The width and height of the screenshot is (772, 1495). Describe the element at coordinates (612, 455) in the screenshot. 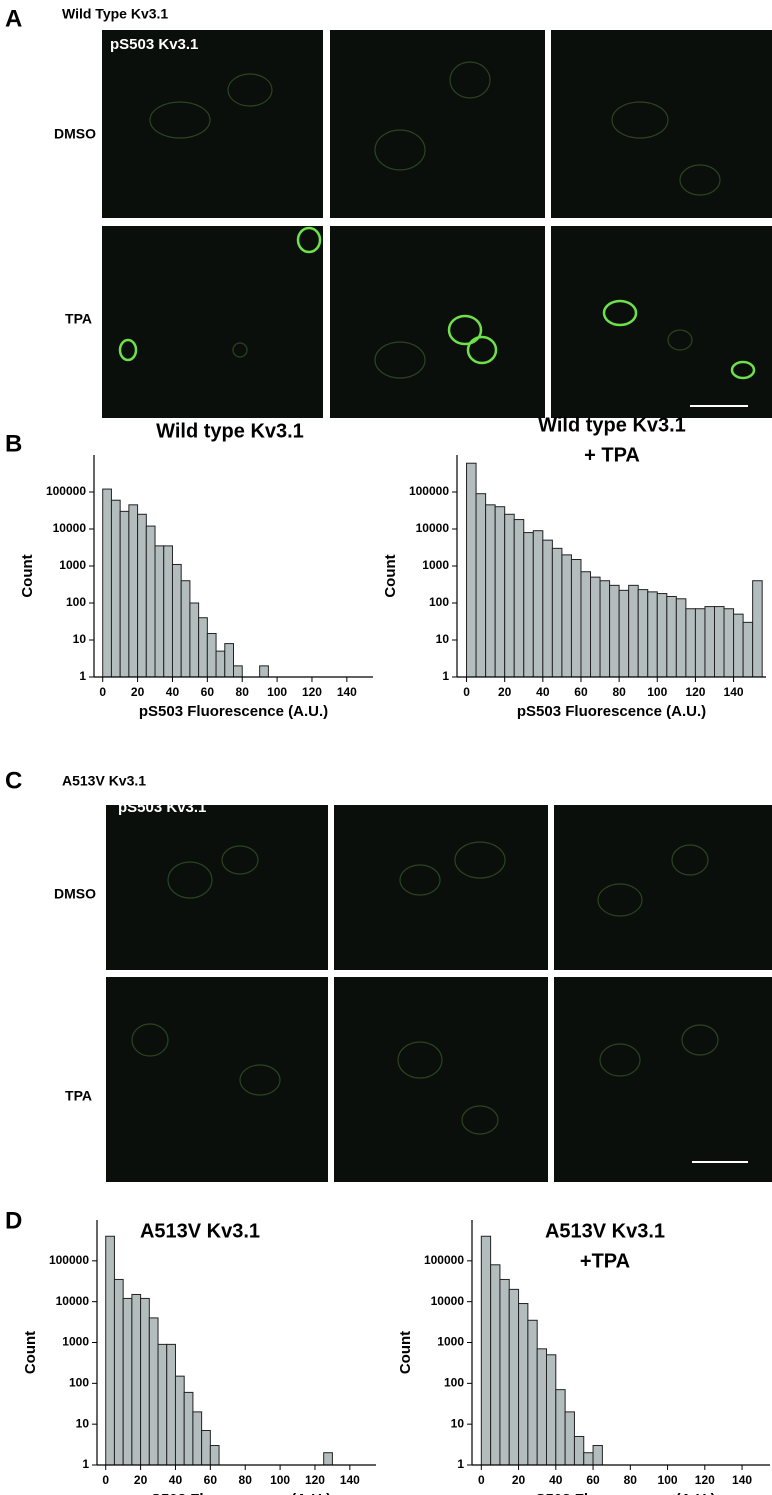

I see `chart-title: + TPA` at that location.